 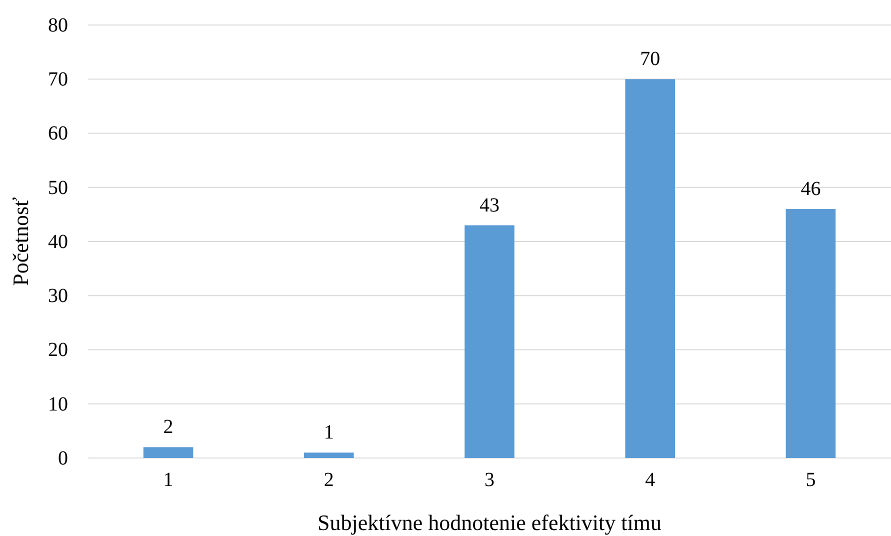 I want to click on data-label: 46, so click(x=810, y=189).